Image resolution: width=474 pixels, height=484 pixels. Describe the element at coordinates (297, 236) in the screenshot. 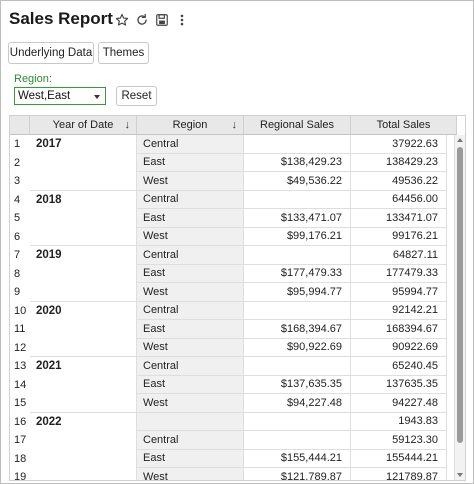

I see `regional-sales-cell: $99,176.21` at that location.